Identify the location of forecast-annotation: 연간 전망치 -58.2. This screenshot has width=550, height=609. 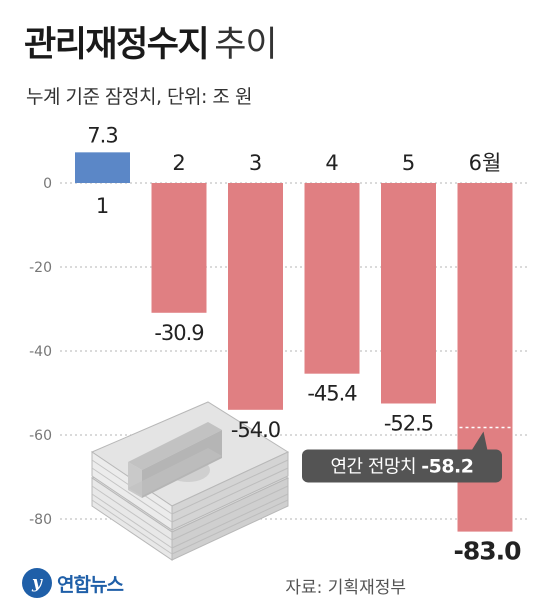
(407, 454).